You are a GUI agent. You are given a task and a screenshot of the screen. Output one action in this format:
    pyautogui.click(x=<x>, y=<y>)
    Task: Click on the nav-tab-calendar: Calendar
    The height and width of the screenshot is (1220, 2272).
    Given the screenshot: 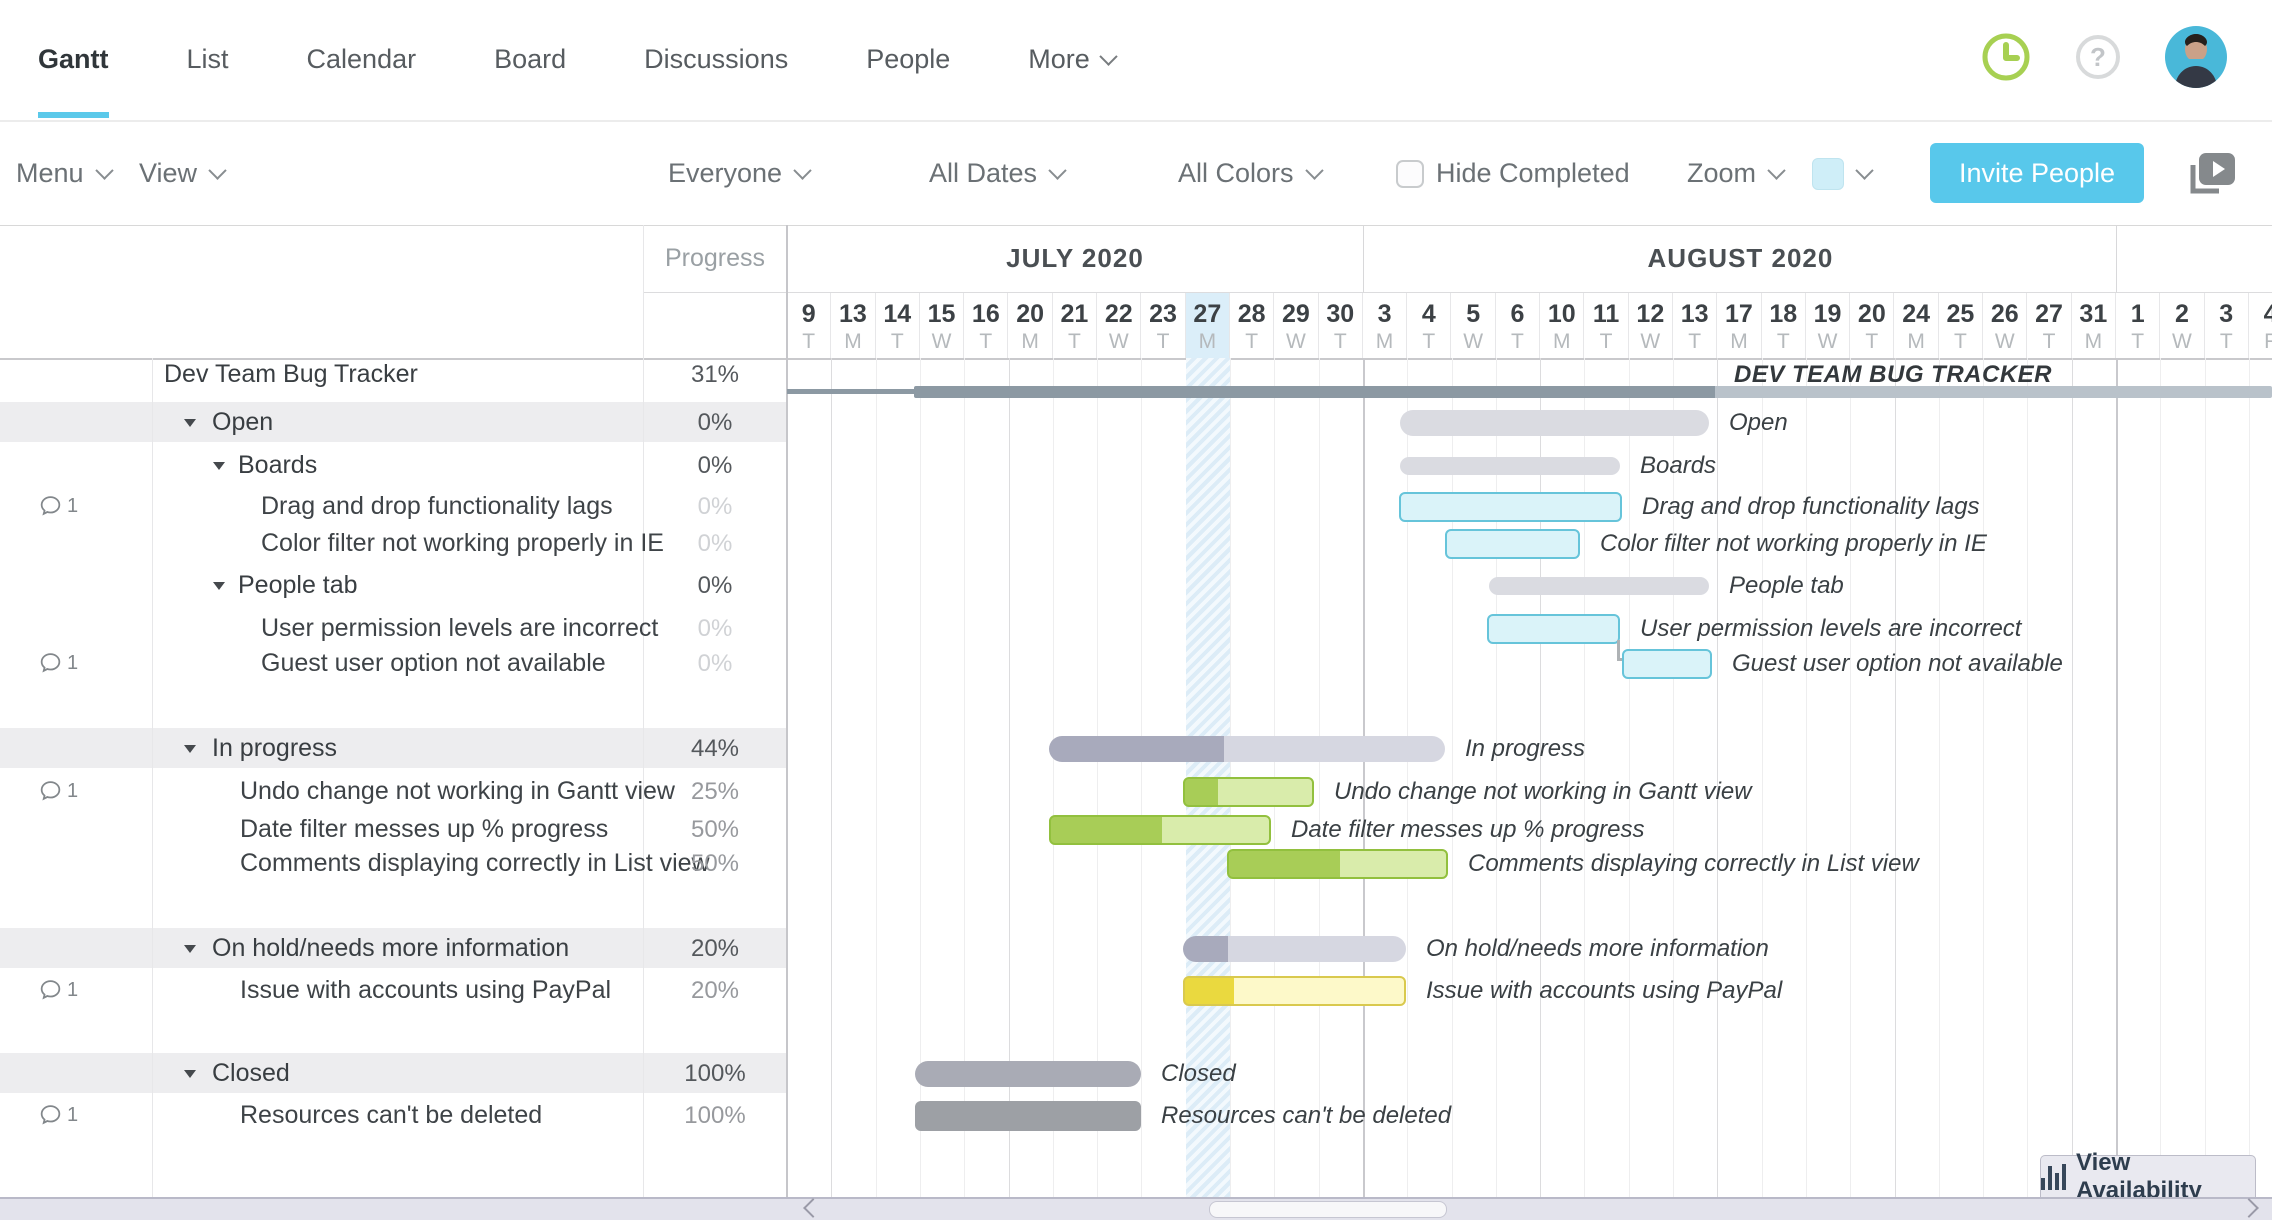 What is the action you would take?
    pyautogui.click(x=361, y=58)
    